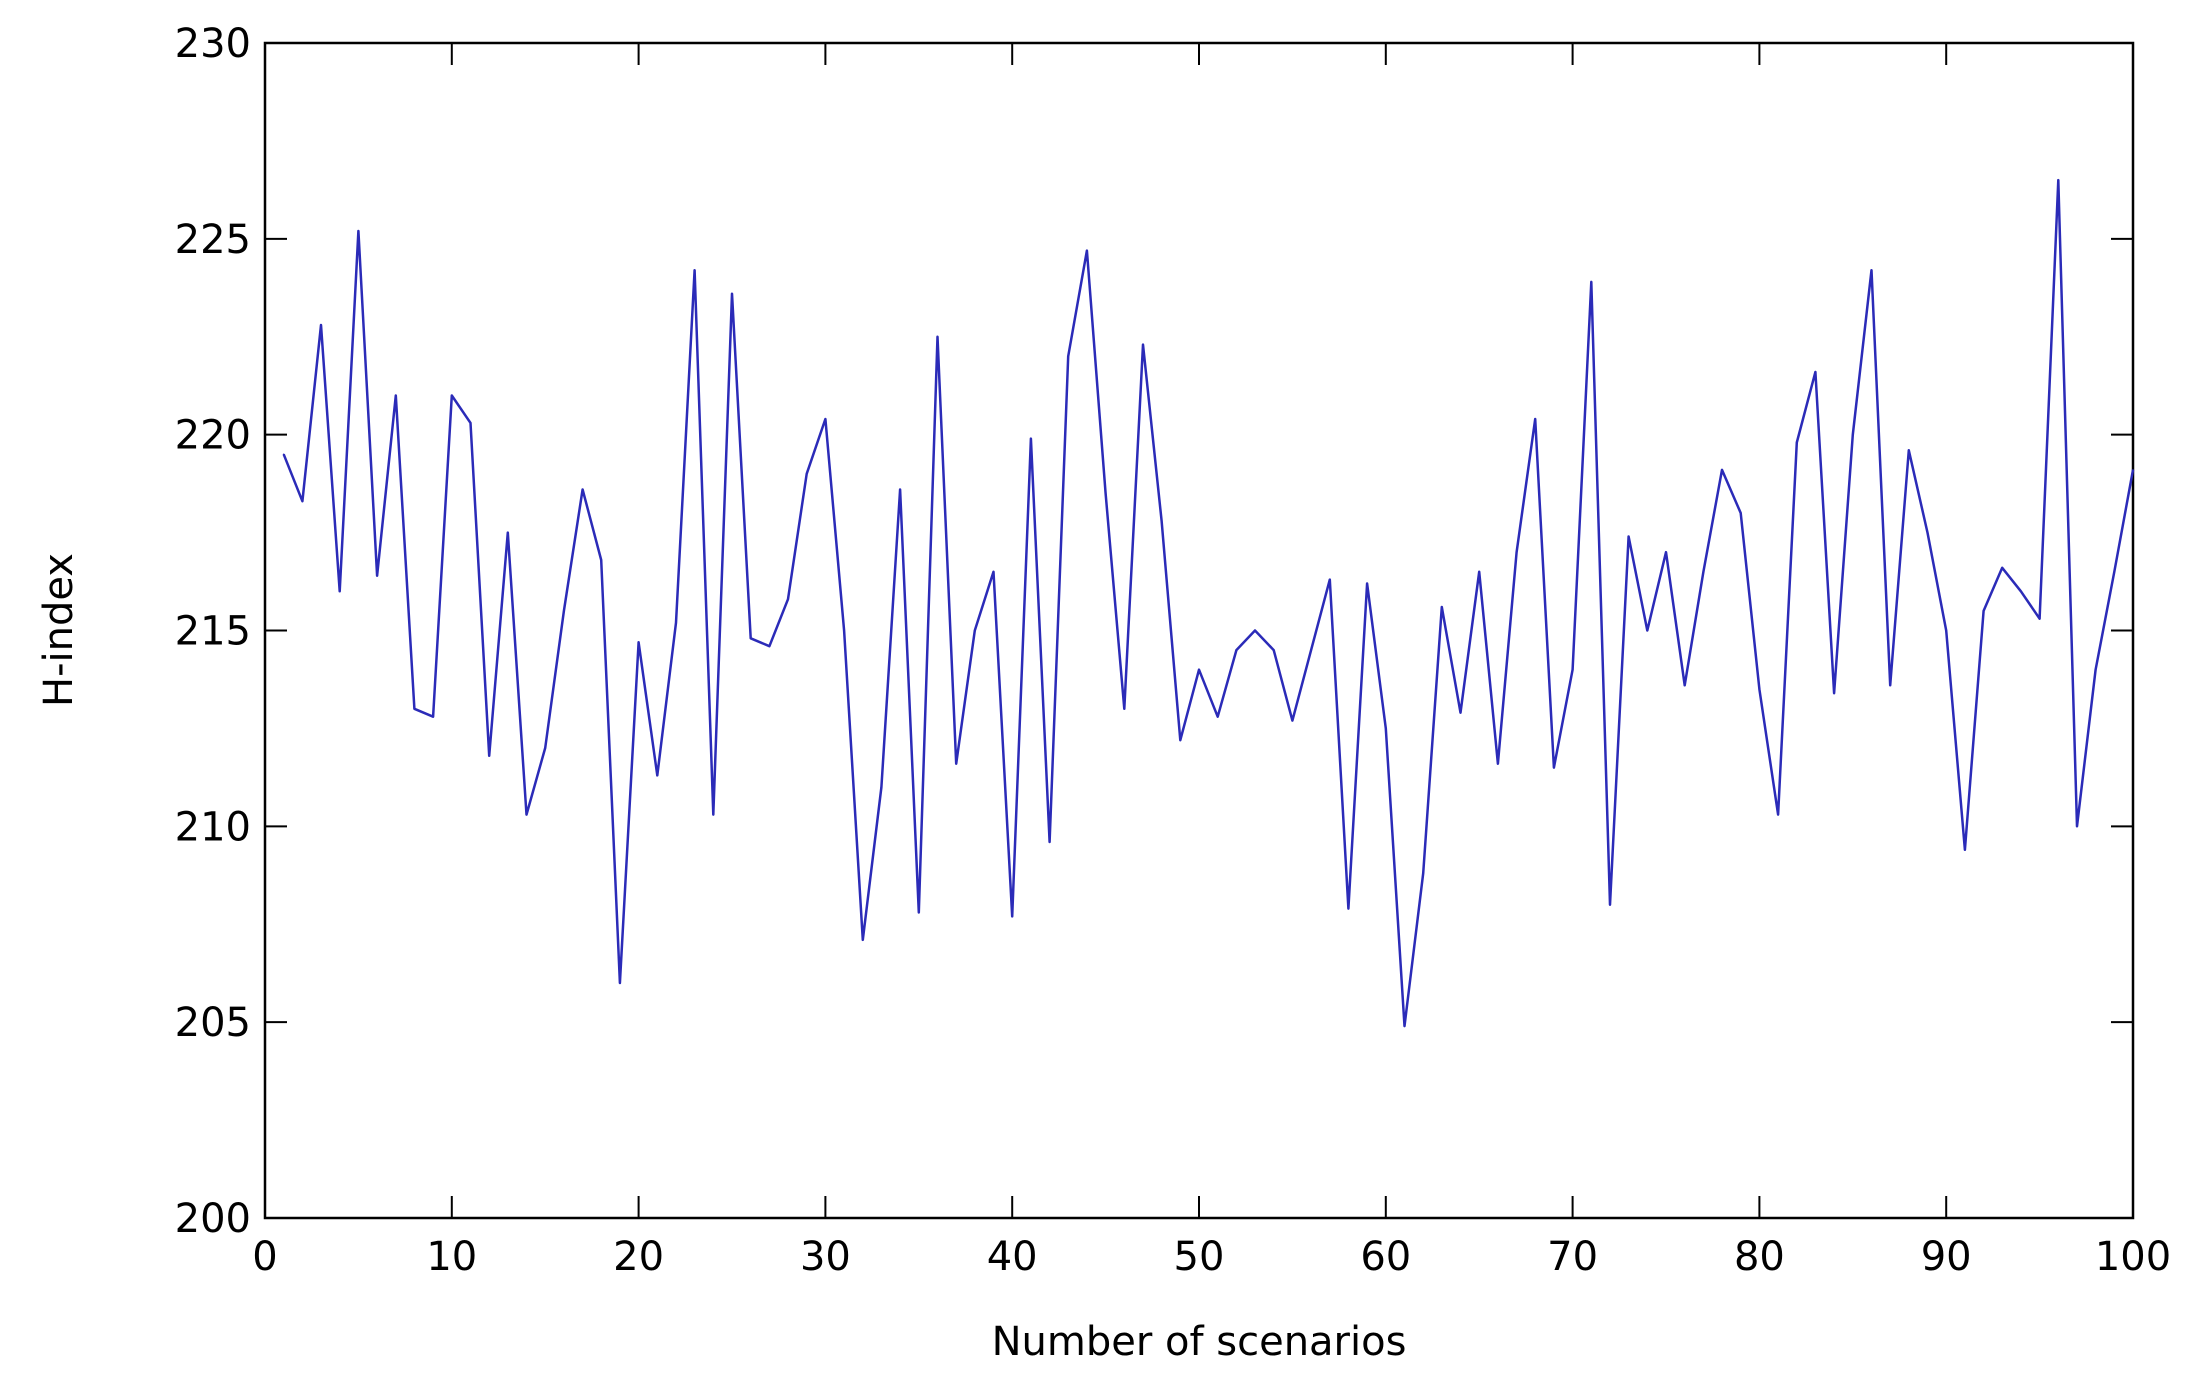  Describe the element at coordinates (1385, 1257) in the screenshot. I see `x-tick-label: 60` at that location.